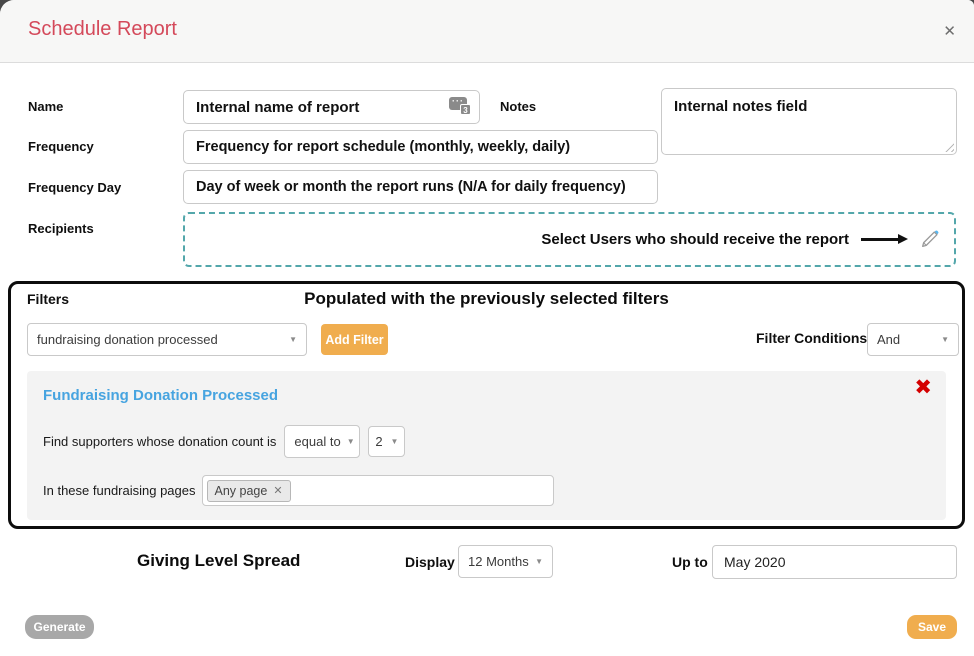 This screenshot has height=656, width=974. What do you see at coordinates (160, 441) in the screenshot?
I see `donation-count-label: Find supporters whose donation count is` at bounding box center [160, 441].